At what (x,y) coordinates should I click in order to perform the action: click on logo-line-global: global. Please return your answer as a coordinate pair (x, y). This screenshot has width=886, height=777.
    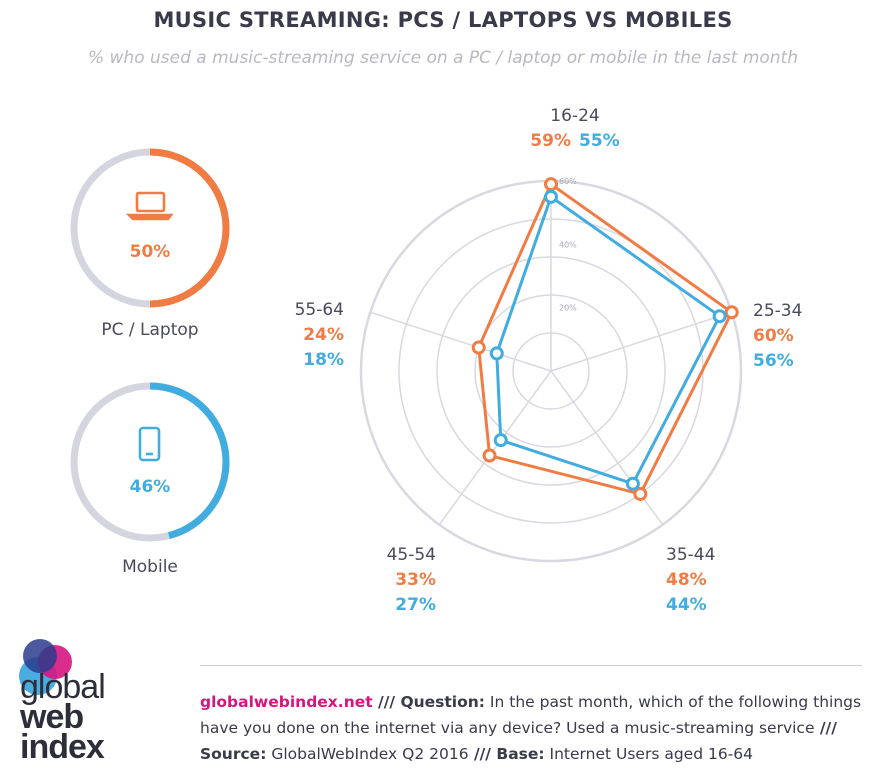
    Looking at the image, I should click on (63, 687).